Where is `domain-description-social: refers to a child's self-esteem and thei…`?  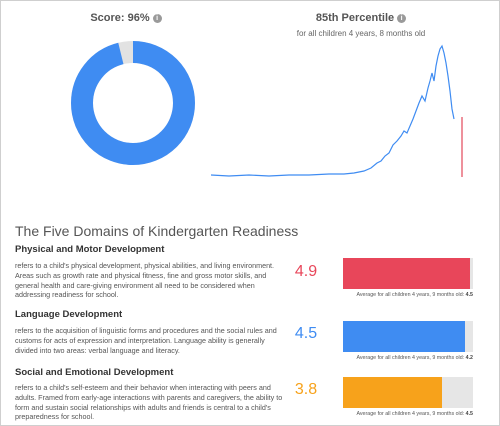 domain-description-social: refers to a child's self-esteem and thei… is located at coordinates (149, 402).